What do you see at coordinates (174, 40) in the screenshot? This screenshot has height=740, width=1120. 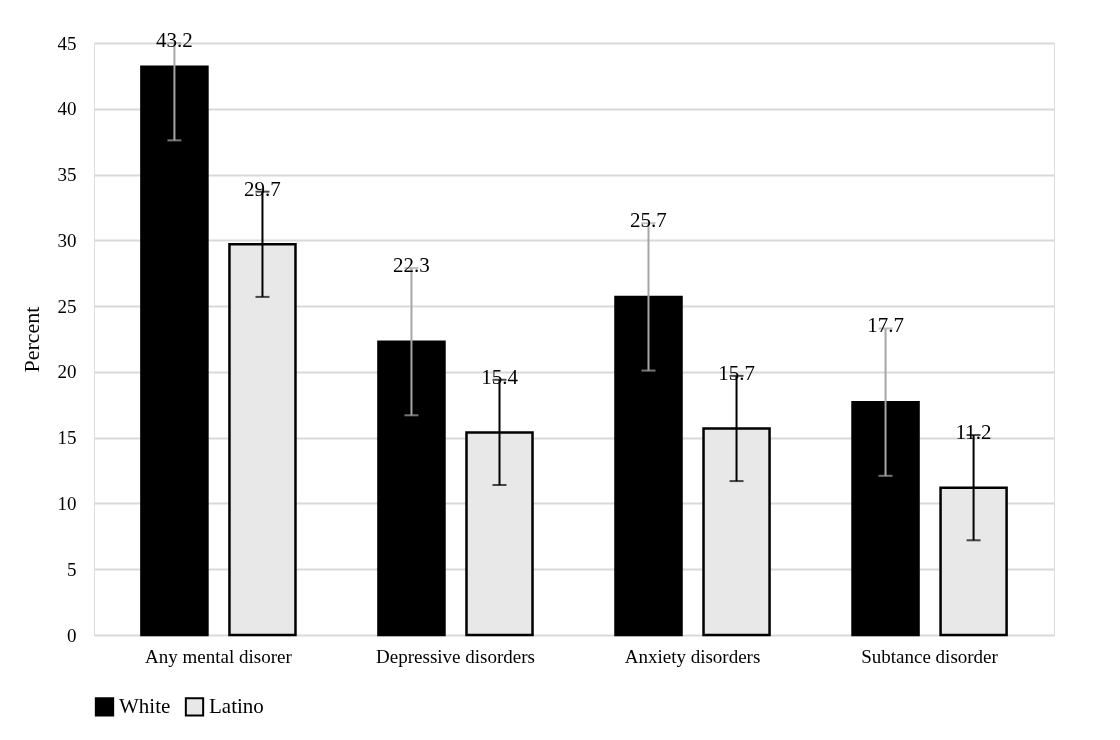 I see `data-label: 43.2` at bounding box center [174, 40].